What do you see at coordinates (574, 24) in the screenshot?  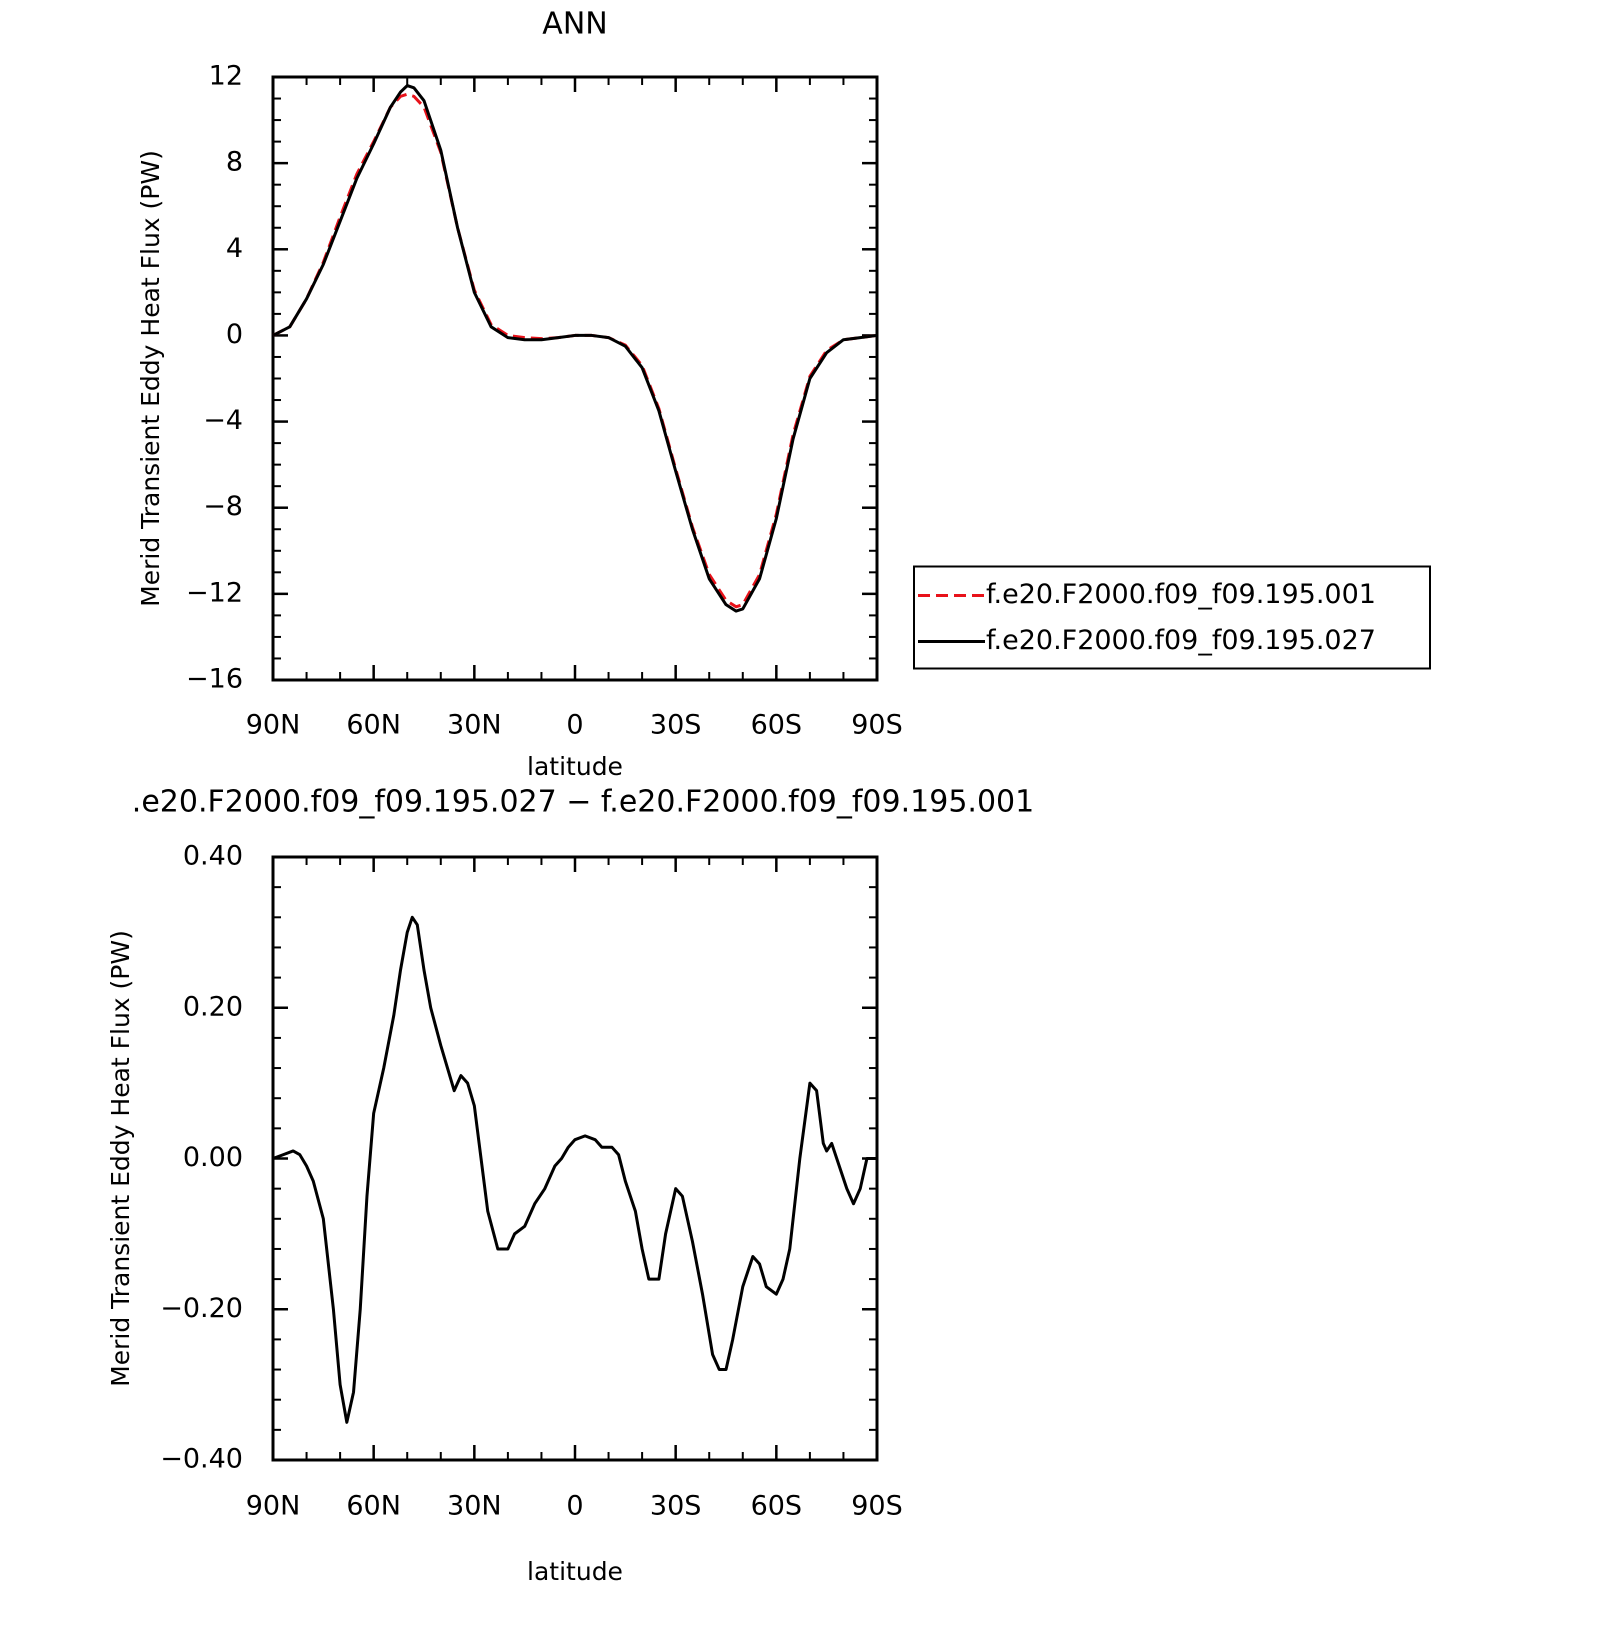 I see `chart-title: ANN` at bounding box center [574, 24].